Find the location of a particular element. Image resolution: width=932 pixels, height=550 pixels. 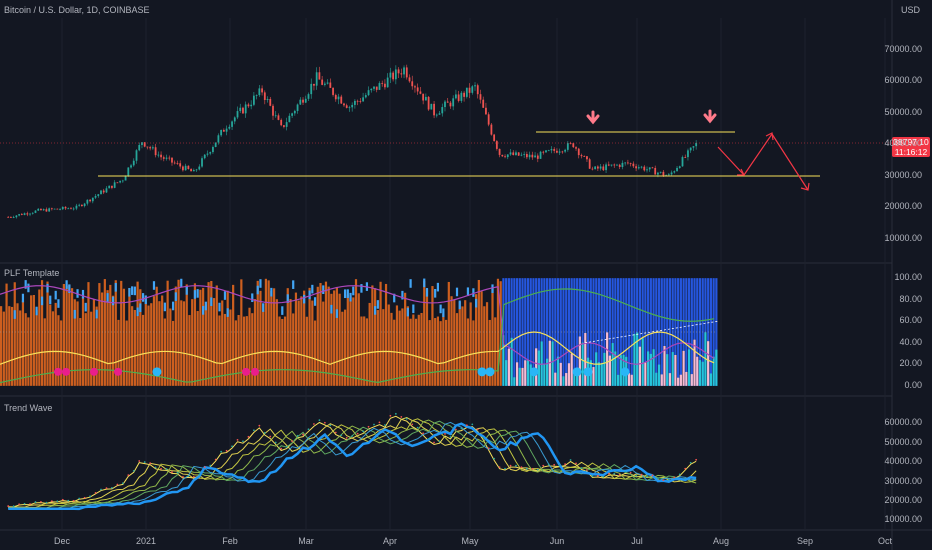

trend-wave-line is located at coordinates (352, 464).